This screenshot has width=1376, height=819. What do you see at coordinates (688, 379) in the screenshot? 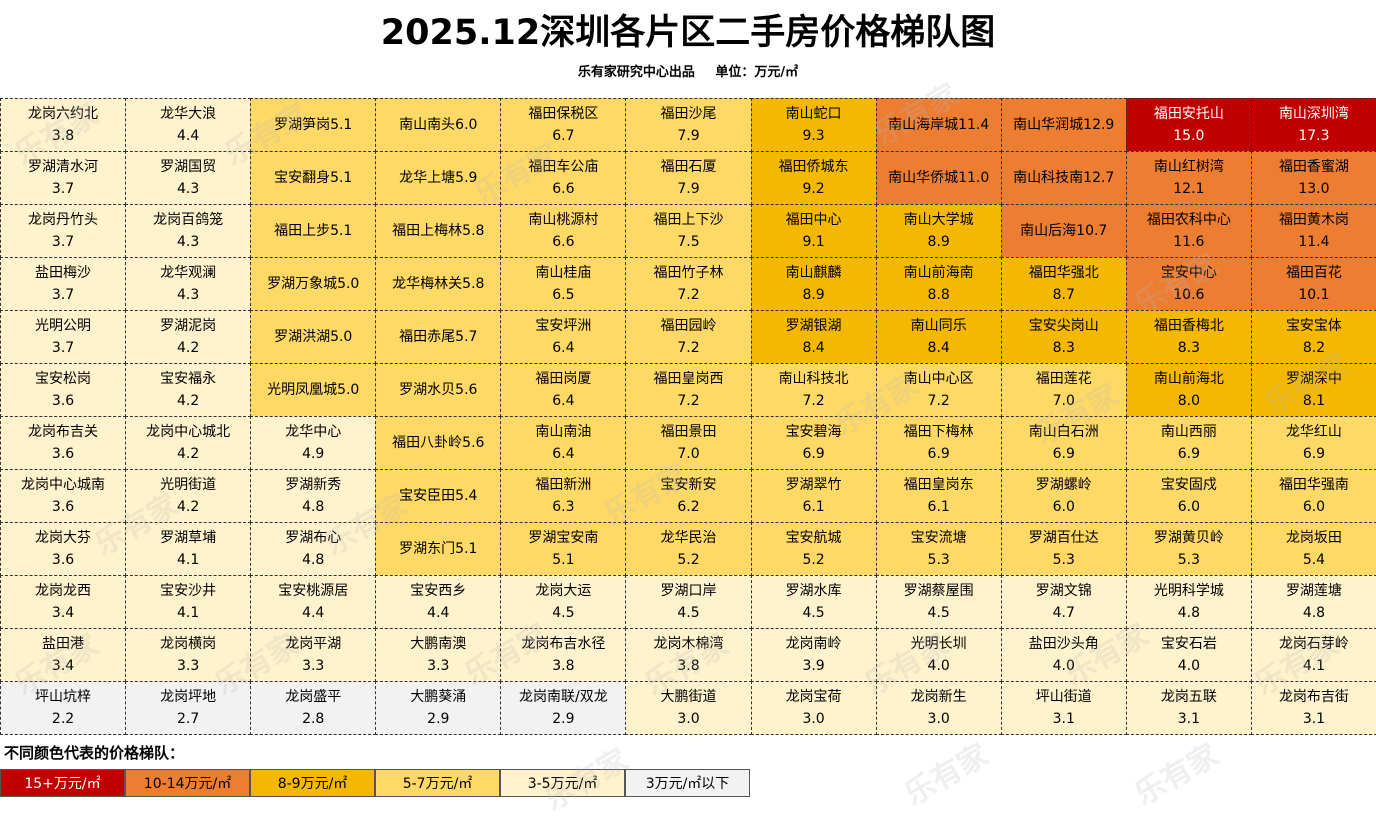
I see `district-name: 福田皇岗西` at bounding box center [688, 379].